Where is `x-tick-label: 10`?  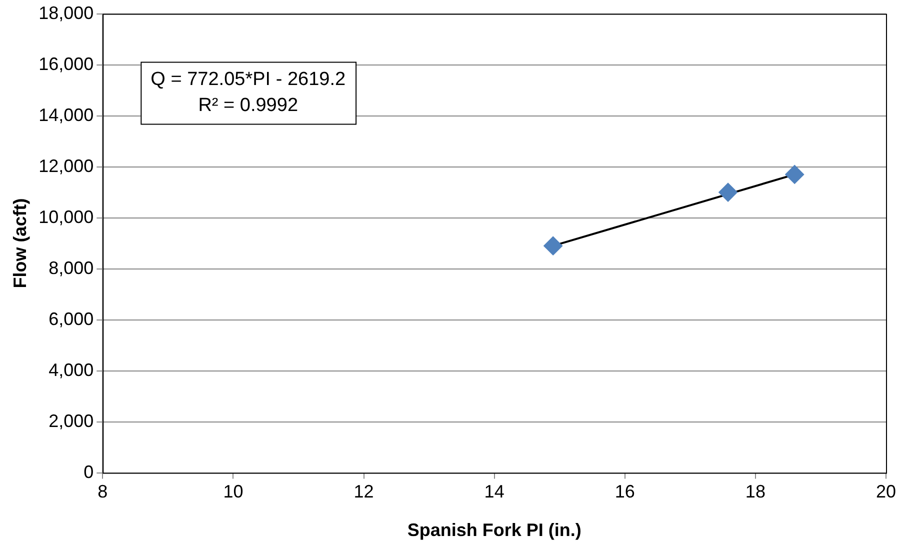 x-tick-label: 10 is located at coordinates (233, 492).